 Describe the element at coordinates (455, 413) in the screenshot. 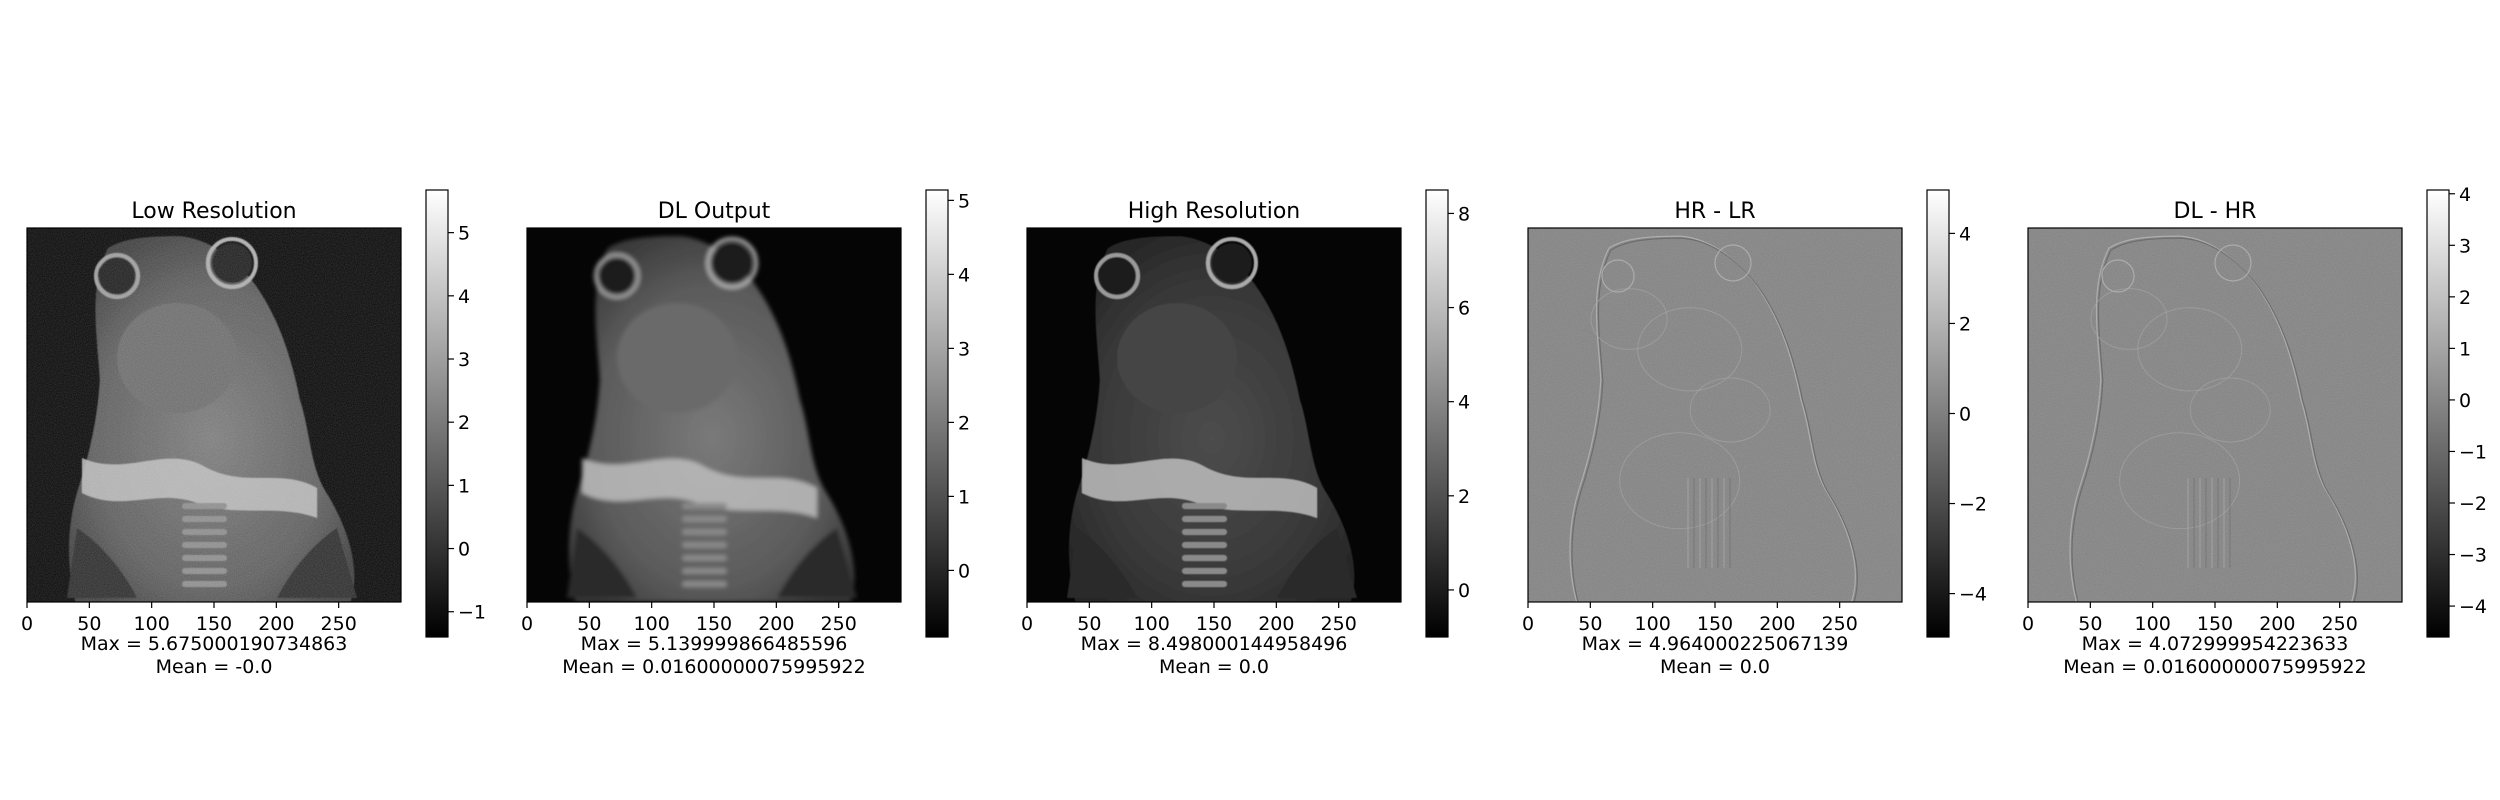

I see `colorbar: −1 0 1 2 3 4 5` at that location.